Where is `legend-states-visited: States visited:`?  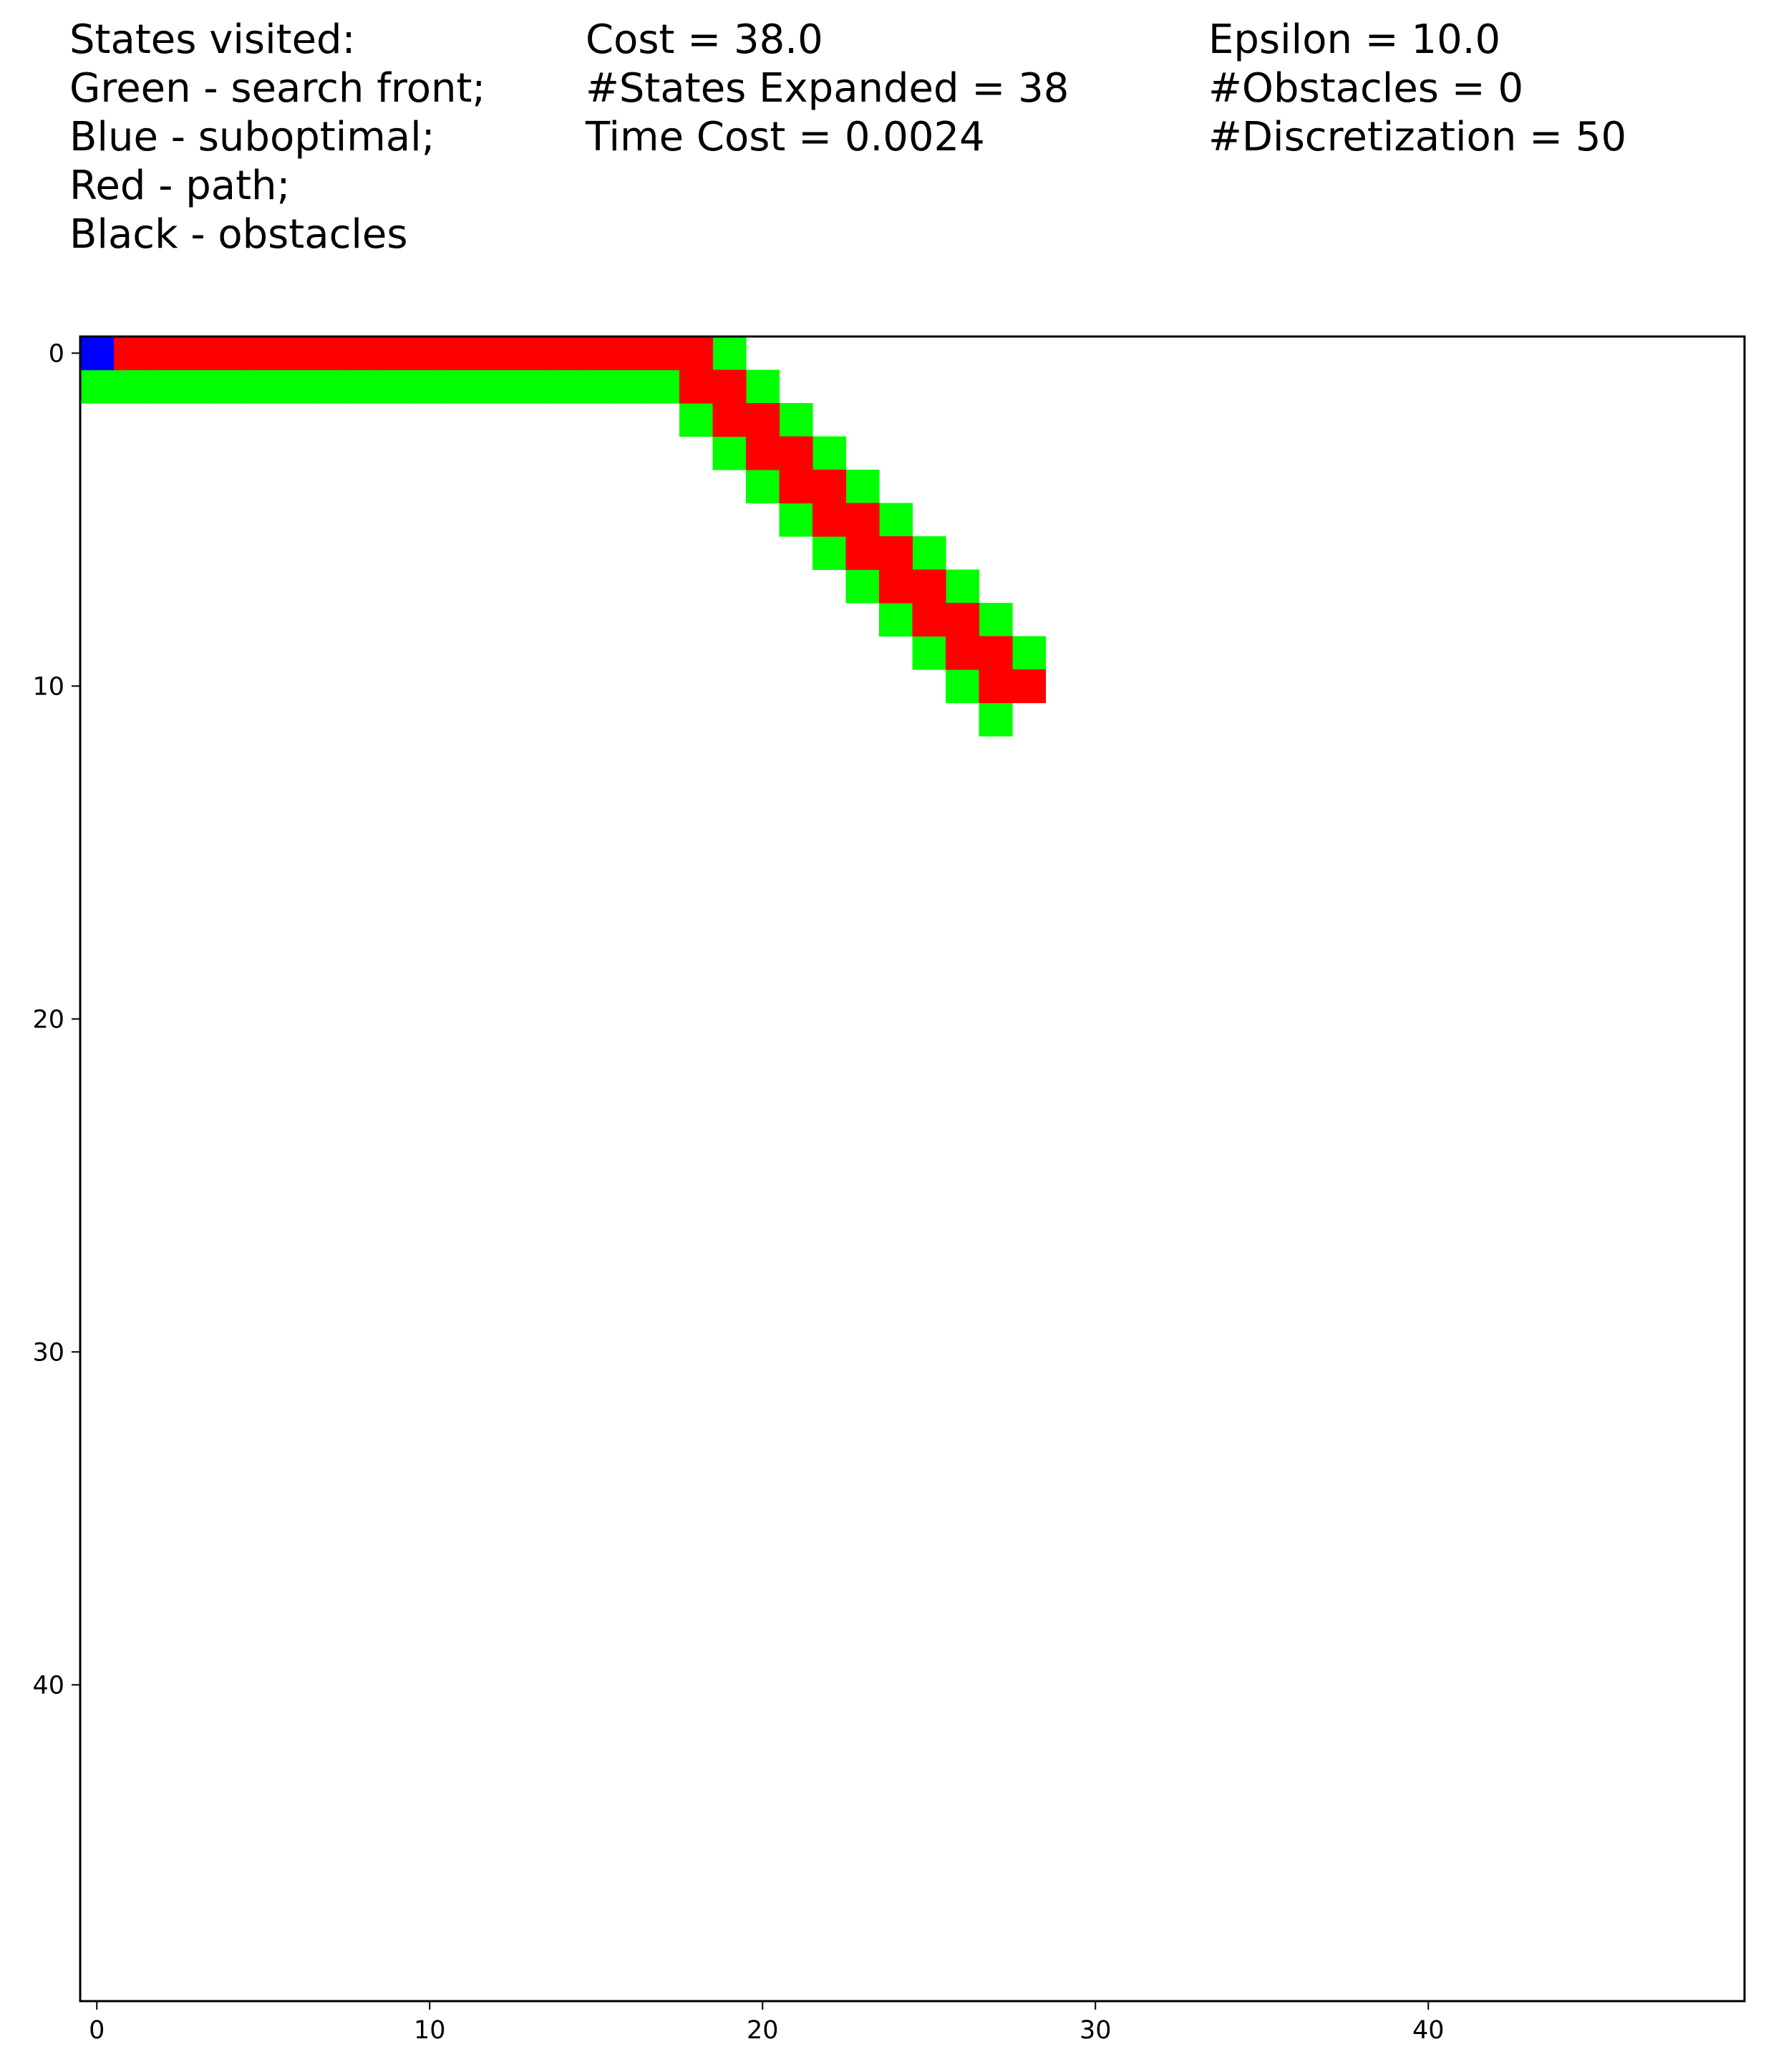
legend-states-visited: States visited: is located at coordinates (212, 39).